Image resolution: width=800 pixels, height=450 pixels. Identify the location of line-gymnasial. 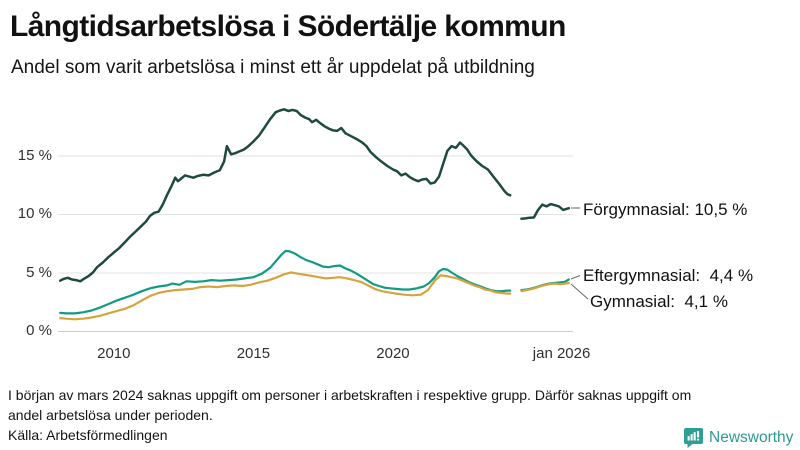
(285, 296).